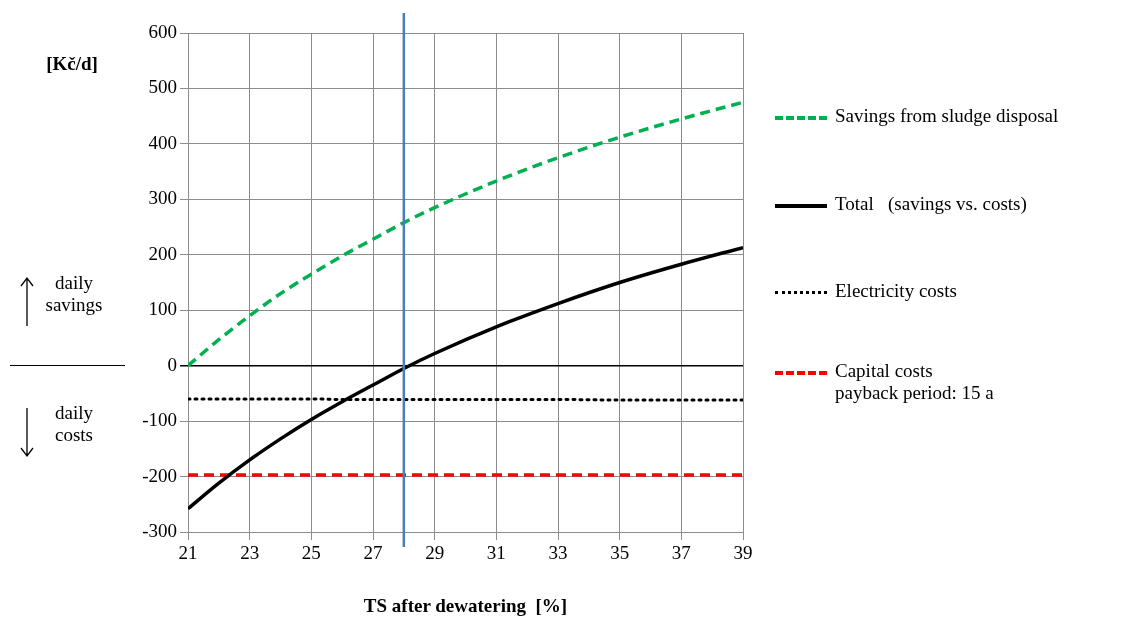  What do you see at coordinates (159, 420) in the screenshot?
I see `y-tick-label: -100` at bounding box center [159, 420].